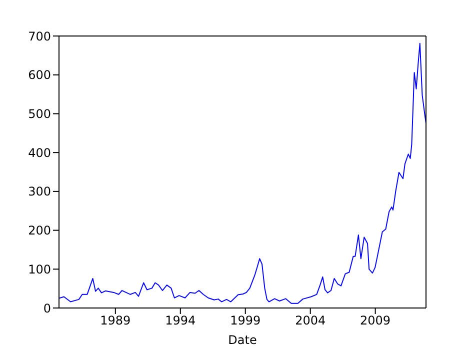  Describe the element at coordinates (47, 308) in the screenshot. I see `y-tick-label: 0` at that location.